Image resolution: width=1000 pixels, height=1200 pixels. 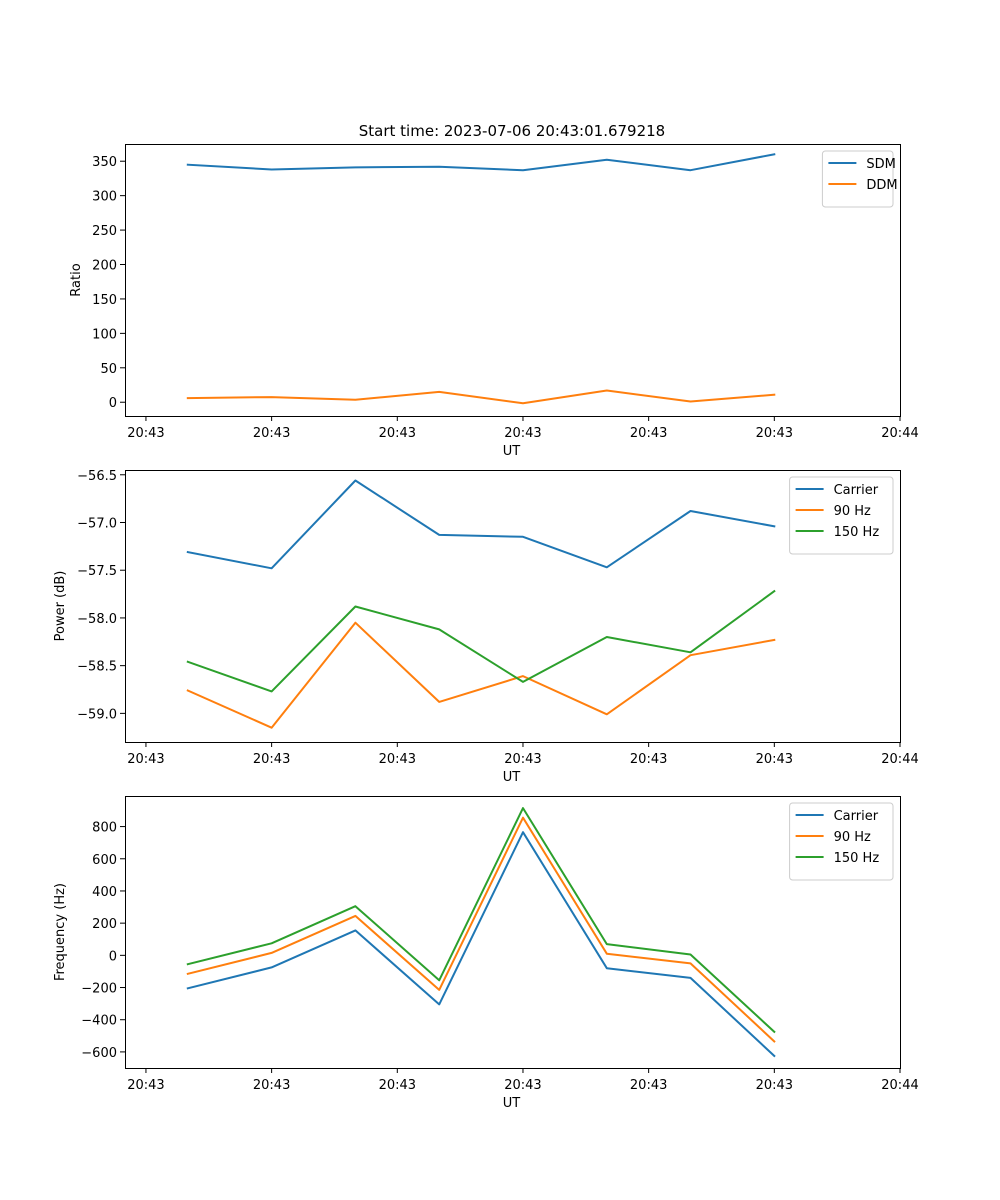 I want to click on y-tick-label: 800, so click(x=104, y=828).